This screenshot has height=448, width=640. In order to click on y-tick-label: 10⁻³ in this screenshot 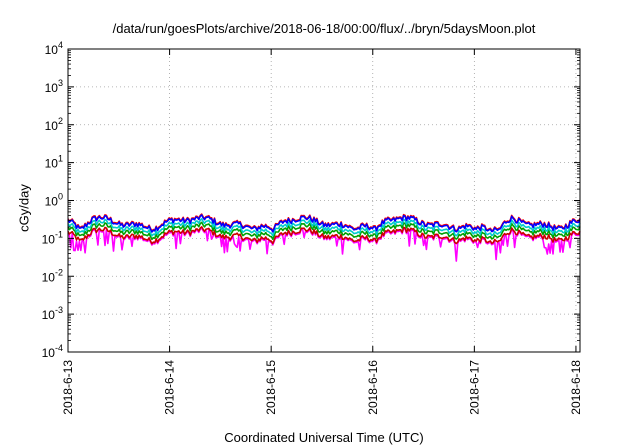, I will do `click(52, 313)`.